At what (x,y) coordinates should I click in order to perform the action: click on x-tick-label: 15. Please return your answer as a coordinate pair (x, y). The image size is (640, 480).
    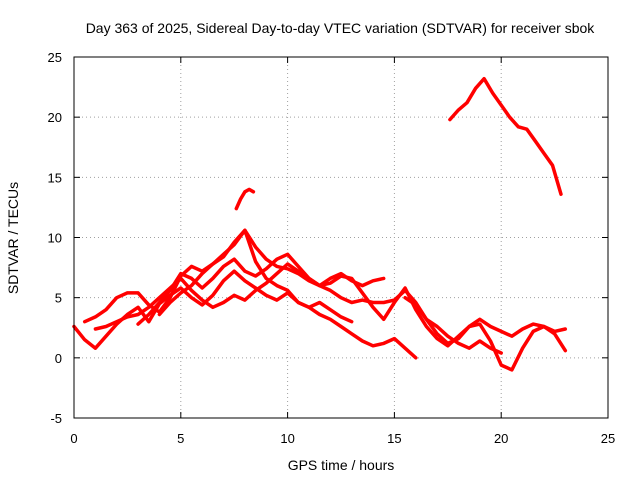
    Looking at the image, I should click on (394, 438).